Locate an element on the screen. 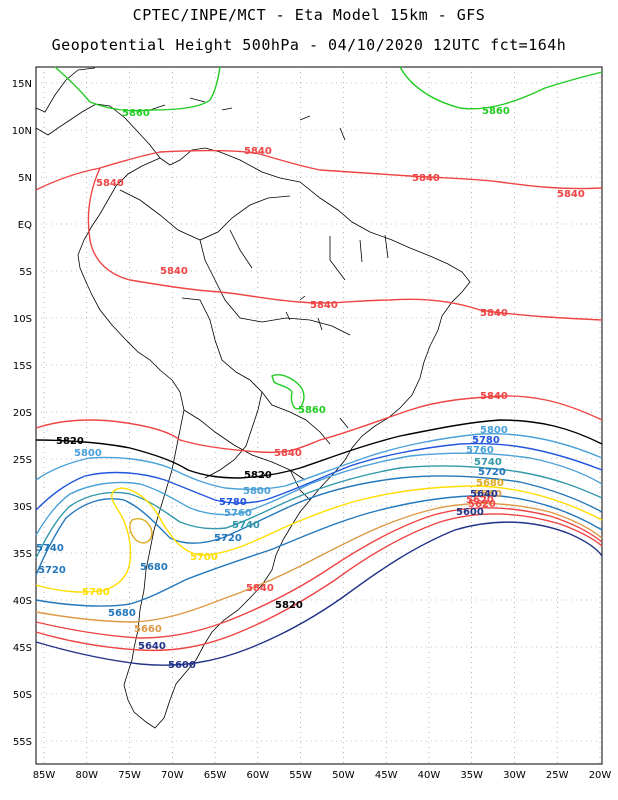  longitude-label: 50W is located at coordinates (343, 775).